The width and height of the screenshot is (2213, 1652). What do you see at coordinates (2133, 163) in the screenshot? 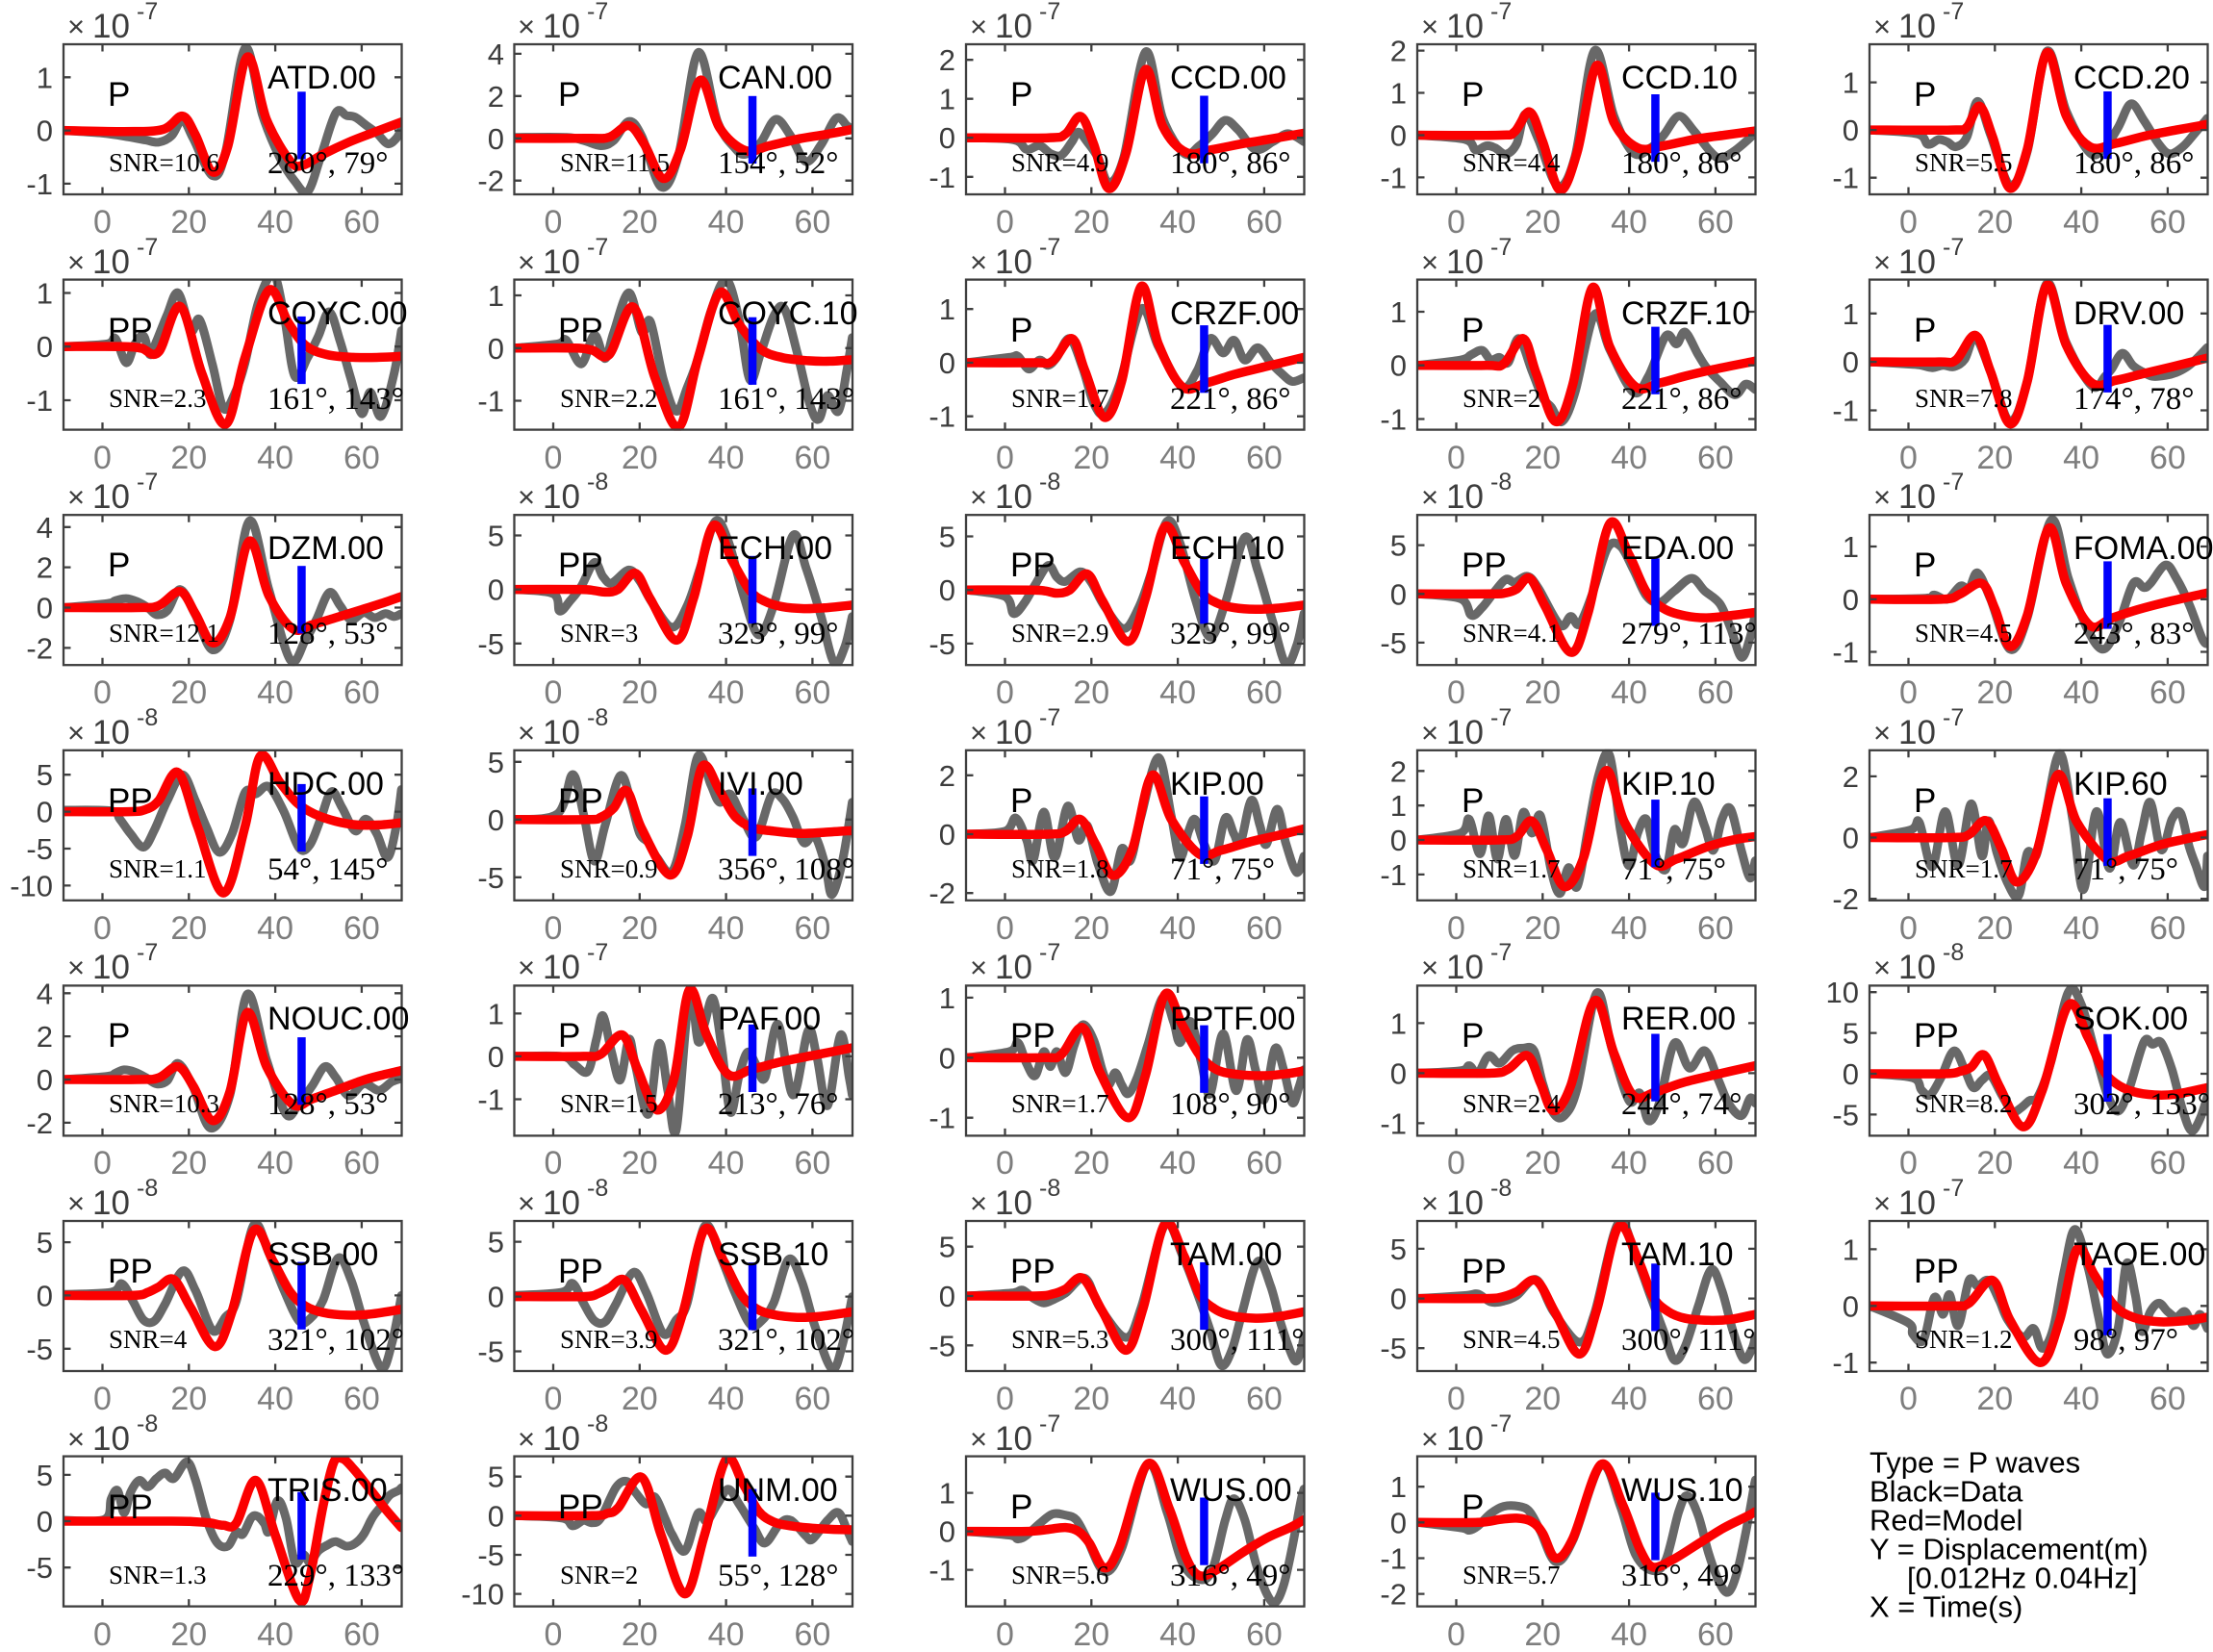
I see `svg-text: 180°, 86°` at bounding box center [2133, 163].